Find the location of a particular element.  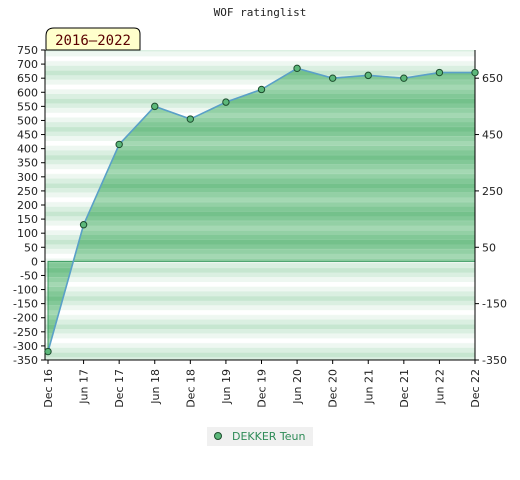

y-tick-label-left: -250 is located at coordinates (25, 332).